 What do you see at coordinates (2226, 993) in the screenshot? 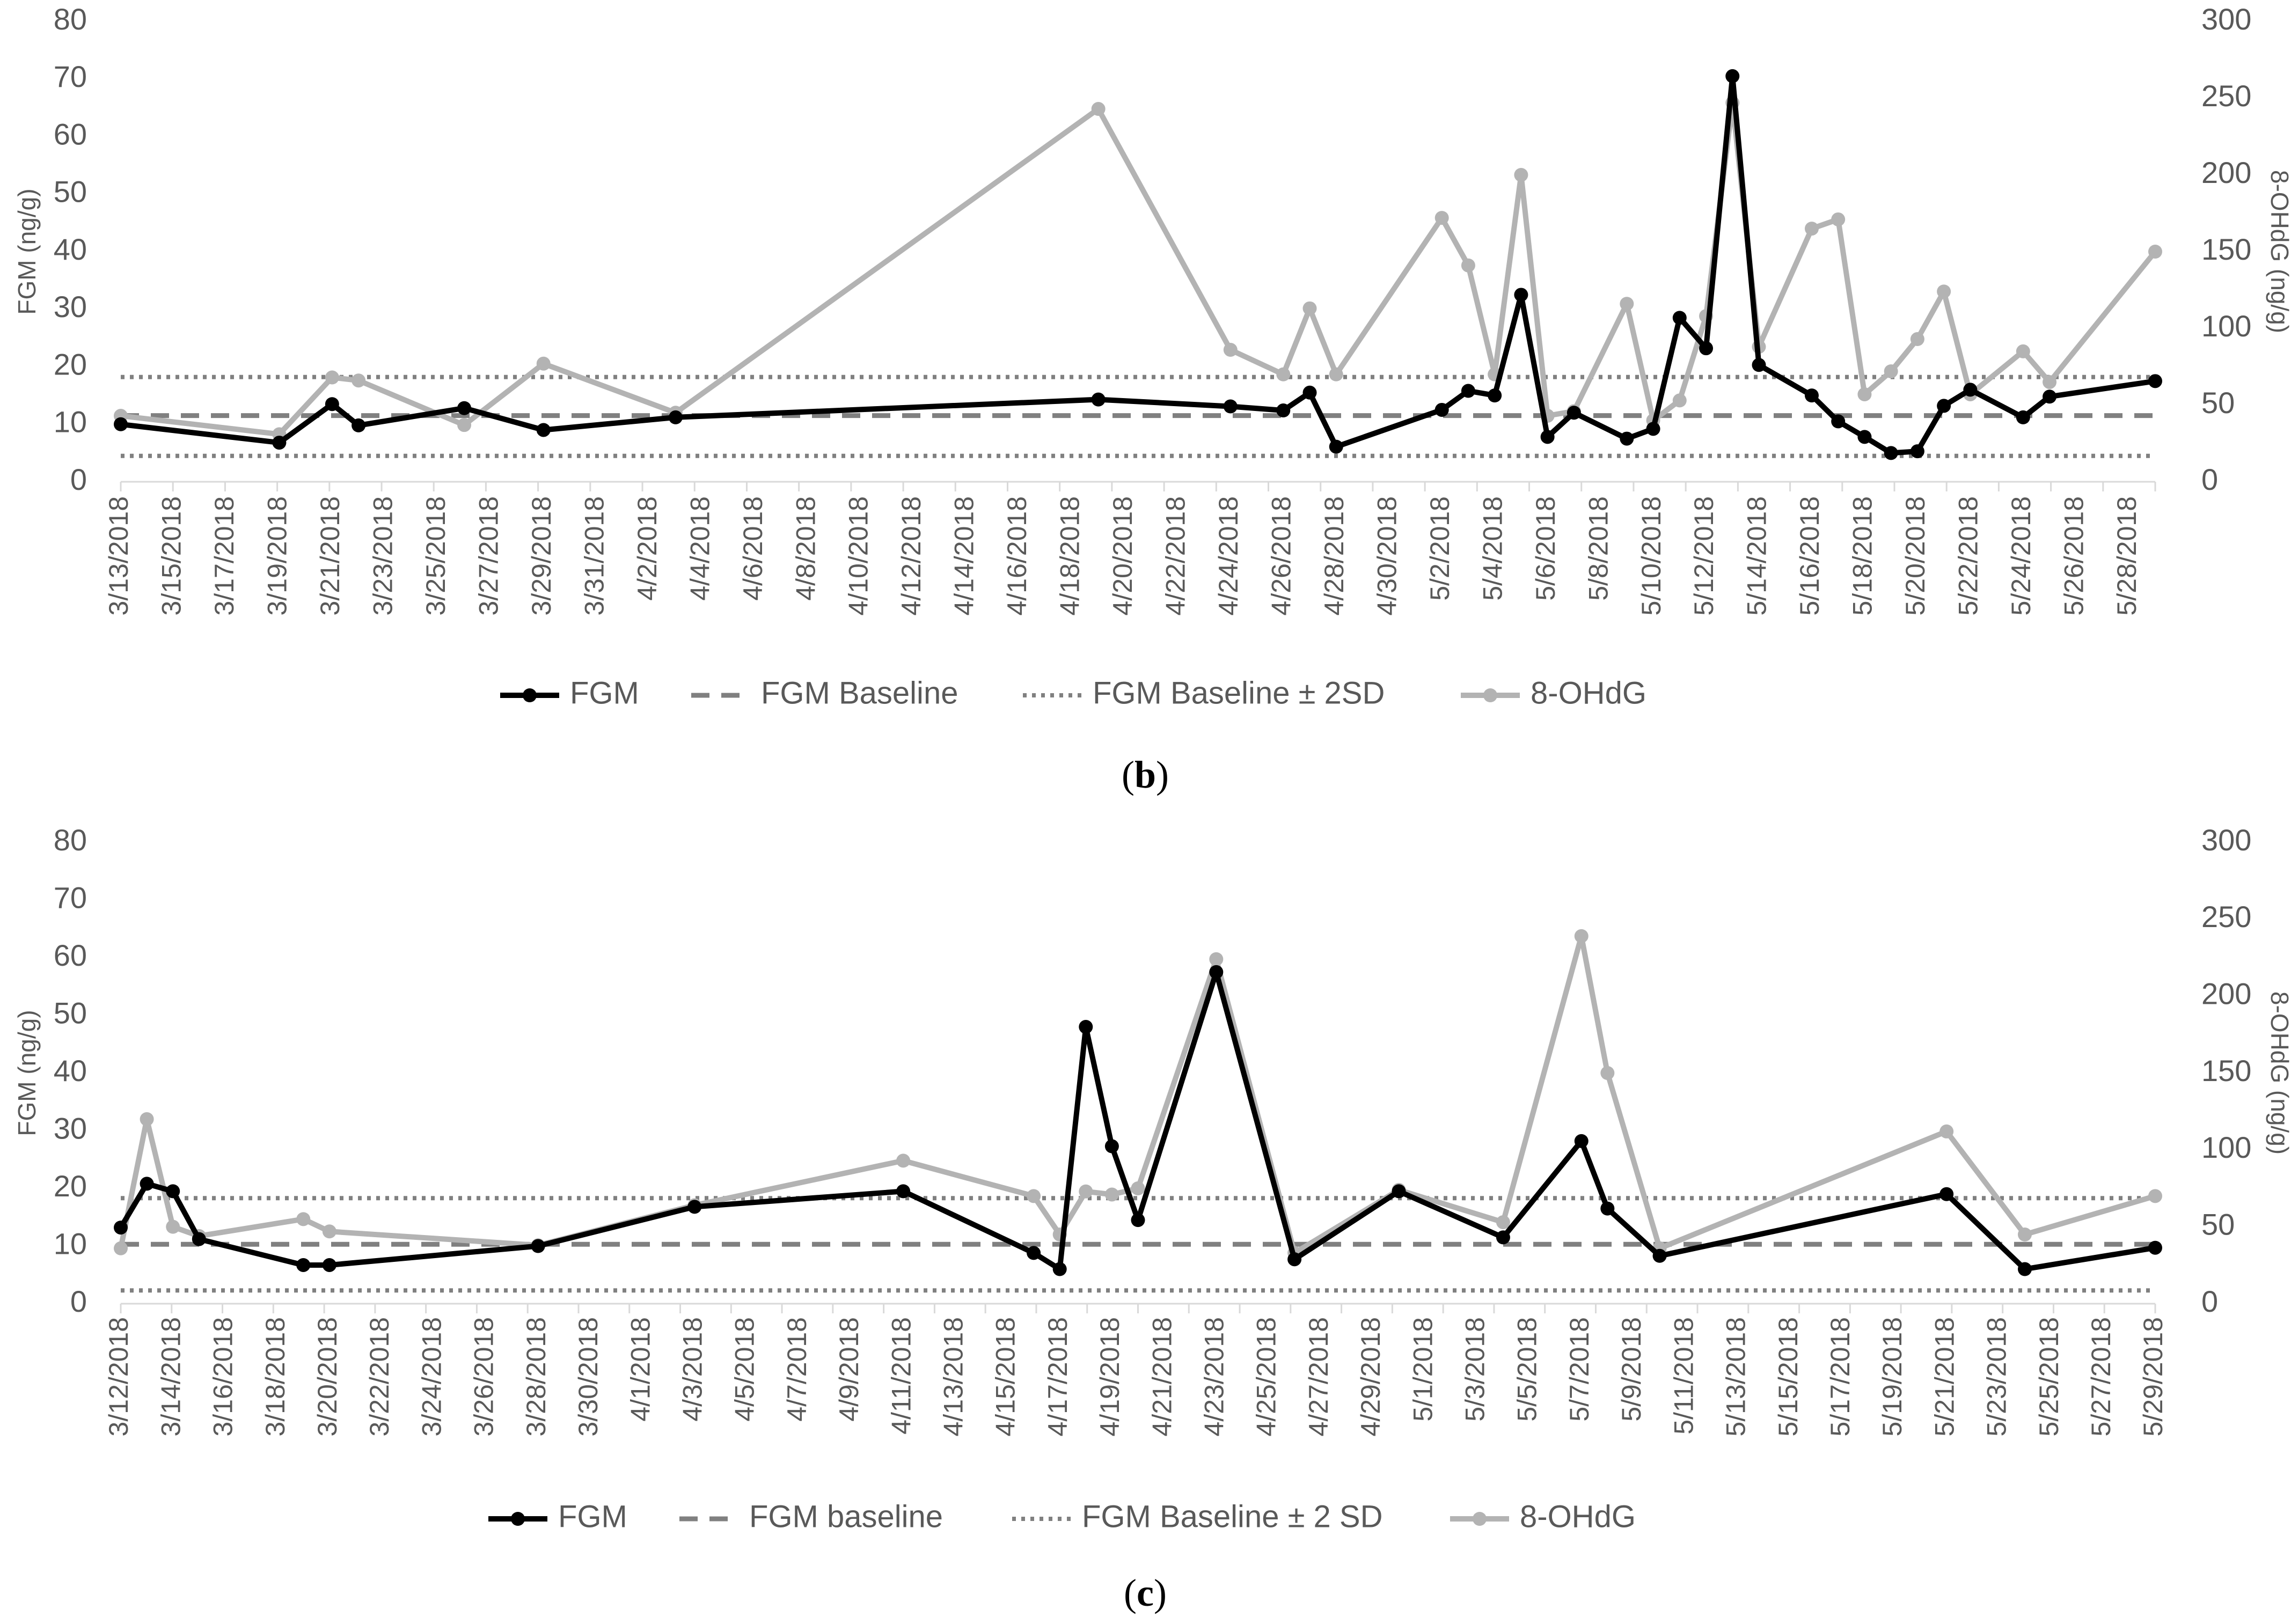
I see `y-right-tick-label: 200` at bounding box center [2226, 993].